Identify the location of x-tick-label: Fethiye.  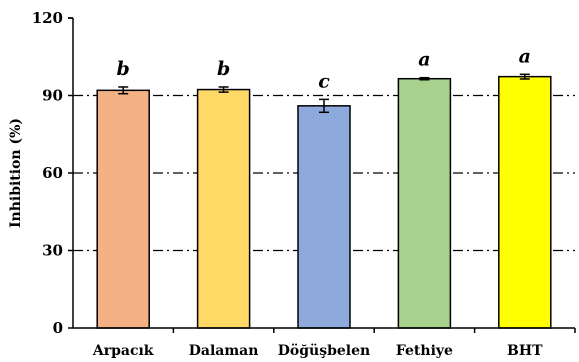
(424, 351).